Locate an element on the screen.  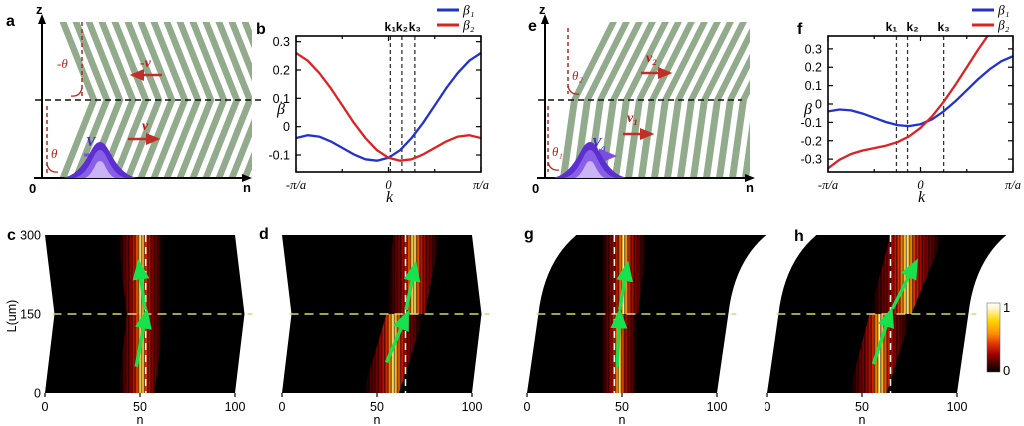
heatmap-canvas-d: 0 50 100 is located at coordinates (384, 324).